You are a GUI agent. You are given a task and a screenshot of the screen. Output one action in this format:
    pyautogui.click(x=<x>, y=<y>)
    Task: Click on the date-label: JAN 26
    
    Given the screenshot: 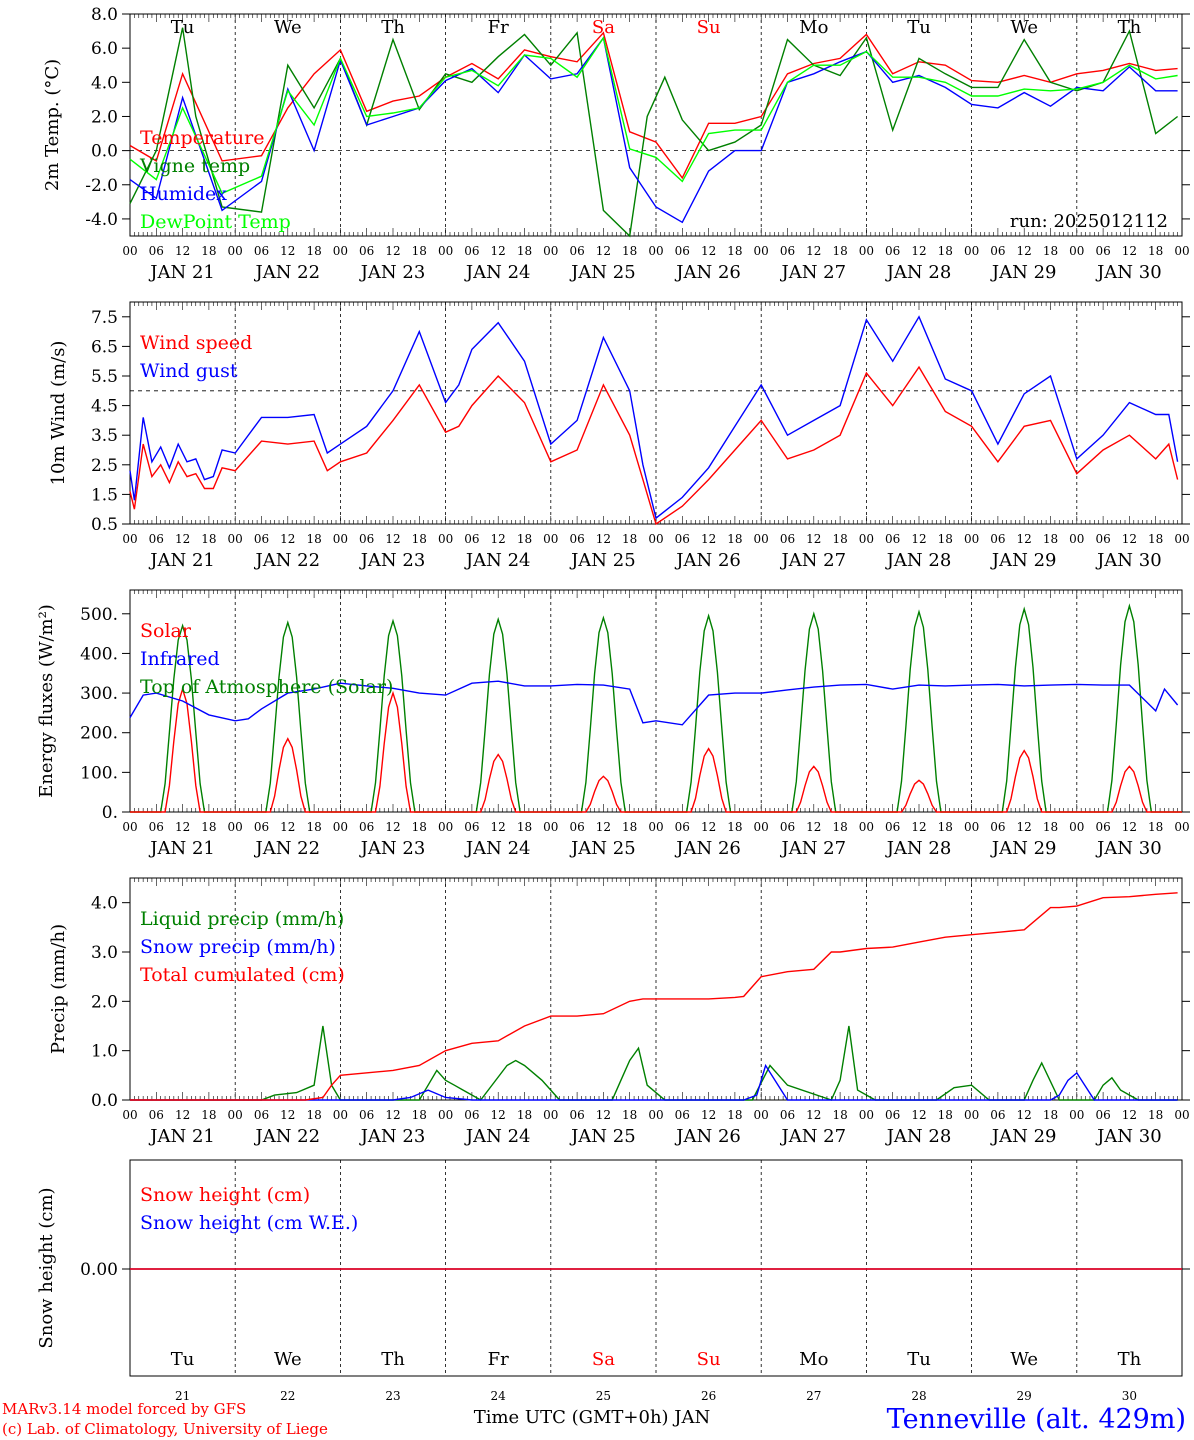 What is the action you would take?
    pyautogui.click(x=707, y=848)
    